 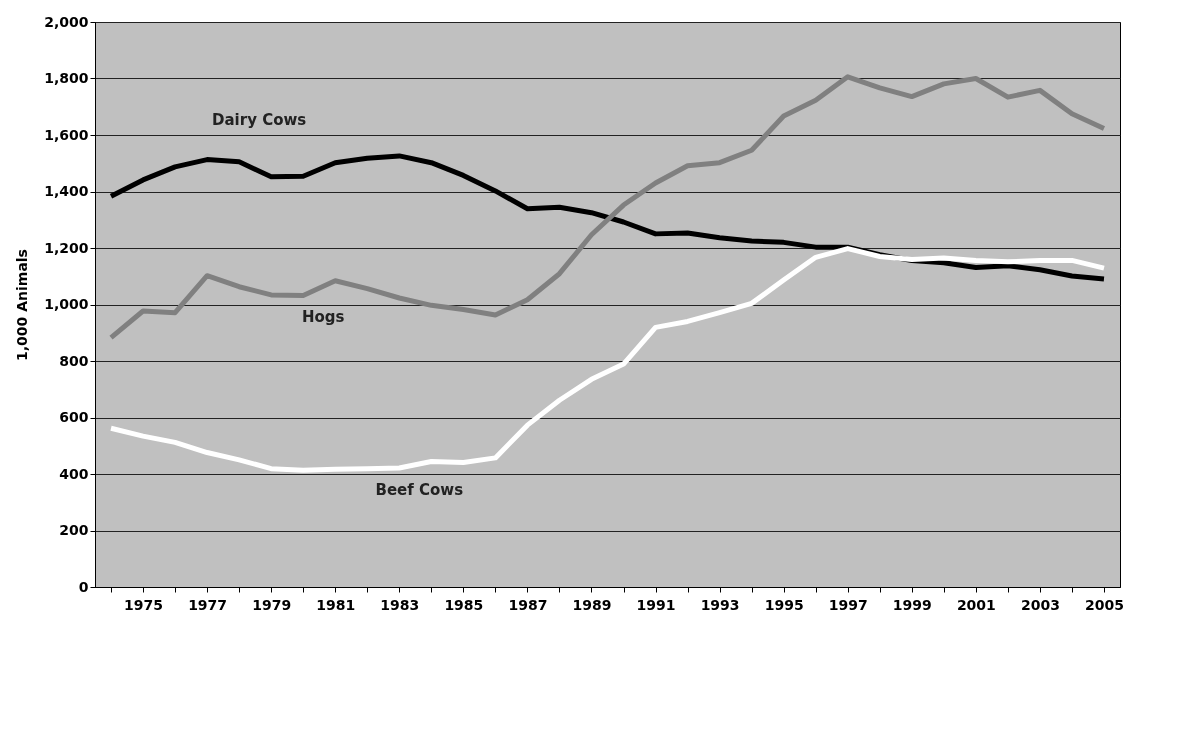 What do you see at coordinates (656, 604) in the screenshot?
I see `x-tick-label: 1991` at bounding box center [656, 604].